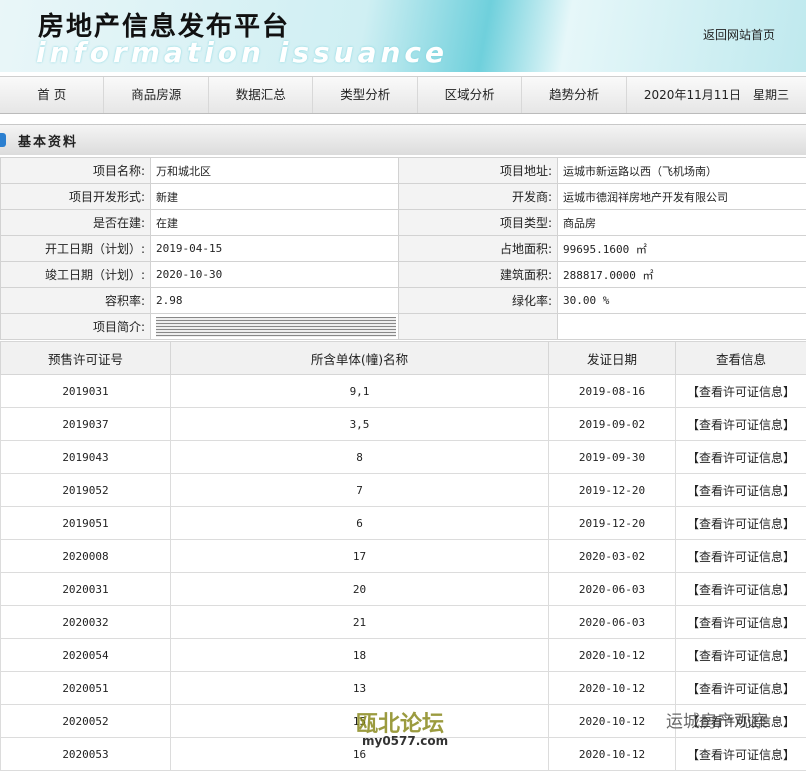 Image resolution: width=806 pixels, height=771 pixels. I want to click on permit-cell: 16, so click(360, 754).